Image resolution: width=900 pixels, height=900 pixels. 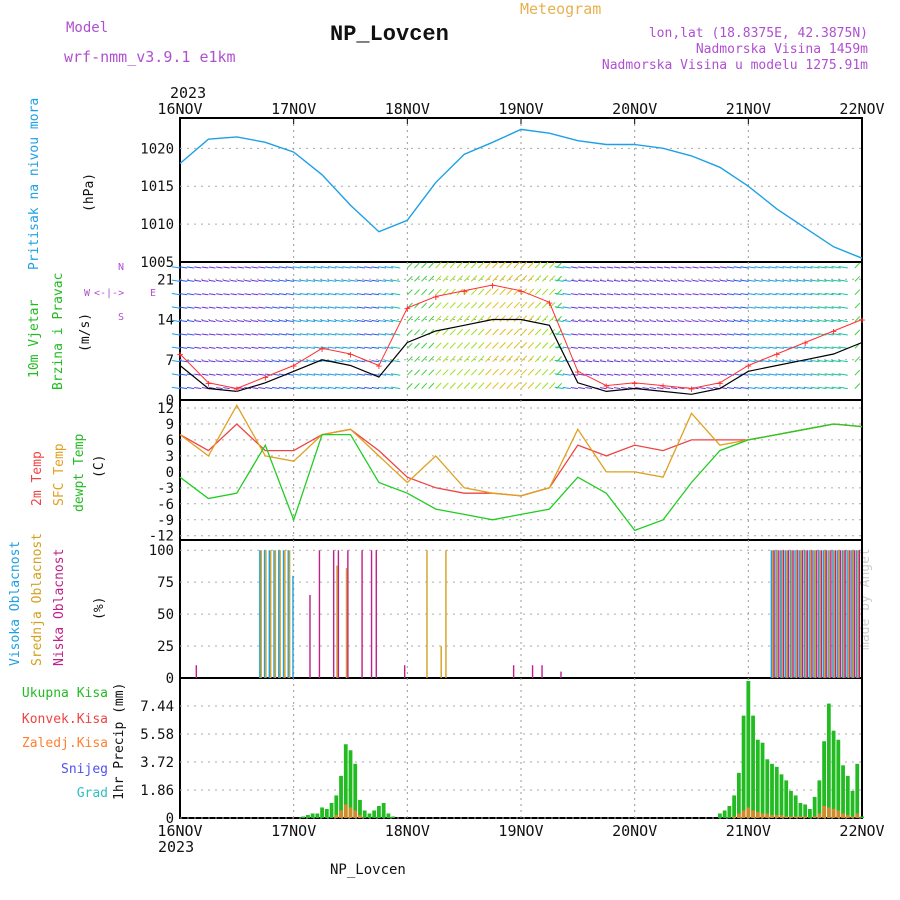 I want to click on model-altitude: Nadmorska Visina u modelu 1275.91m, so click(x=734, y=65).